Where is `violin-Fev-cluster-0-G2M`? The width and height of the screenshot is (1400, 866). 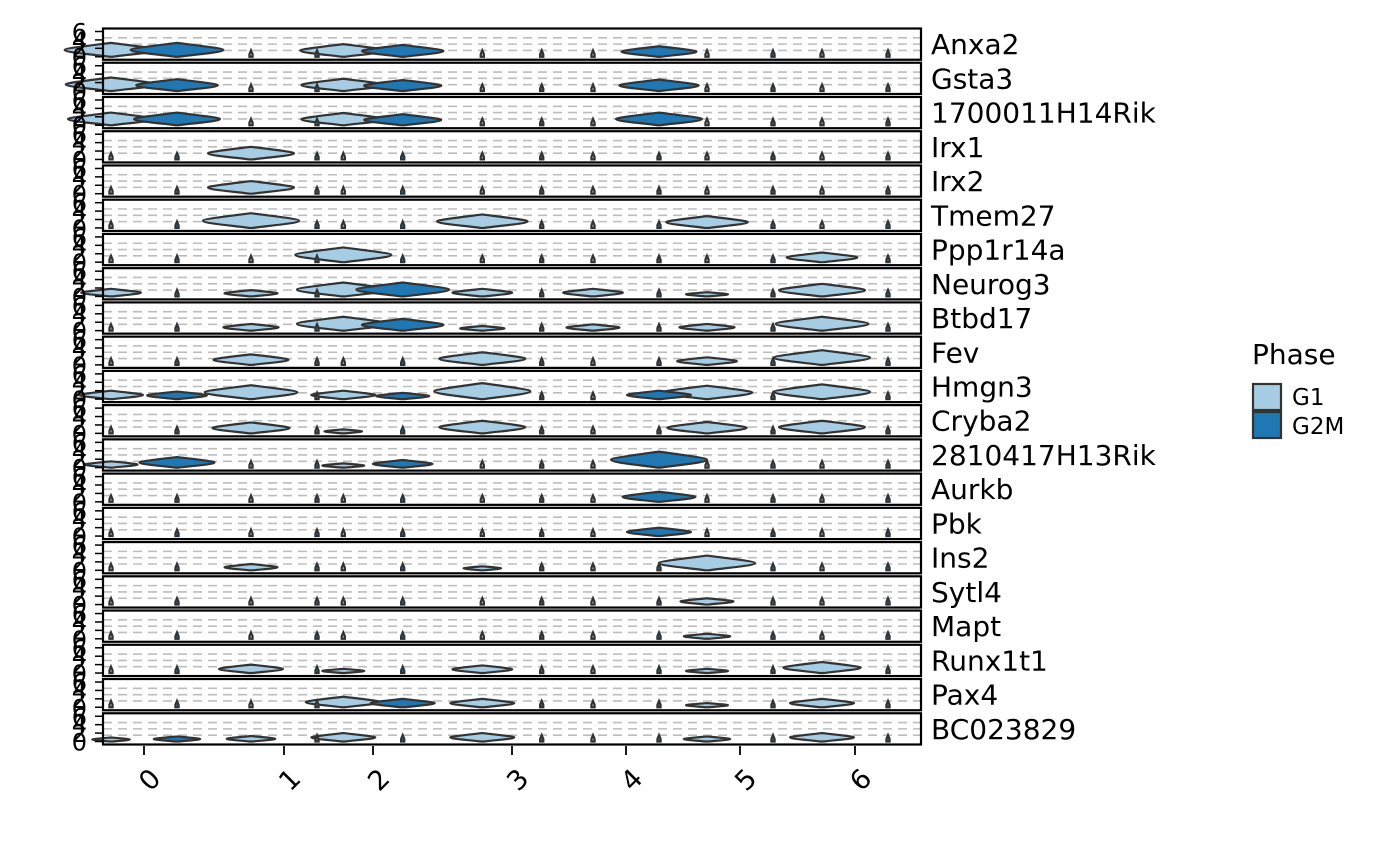 violin-Fev-cluster-0-G2M is located at coordinates (177, 360).